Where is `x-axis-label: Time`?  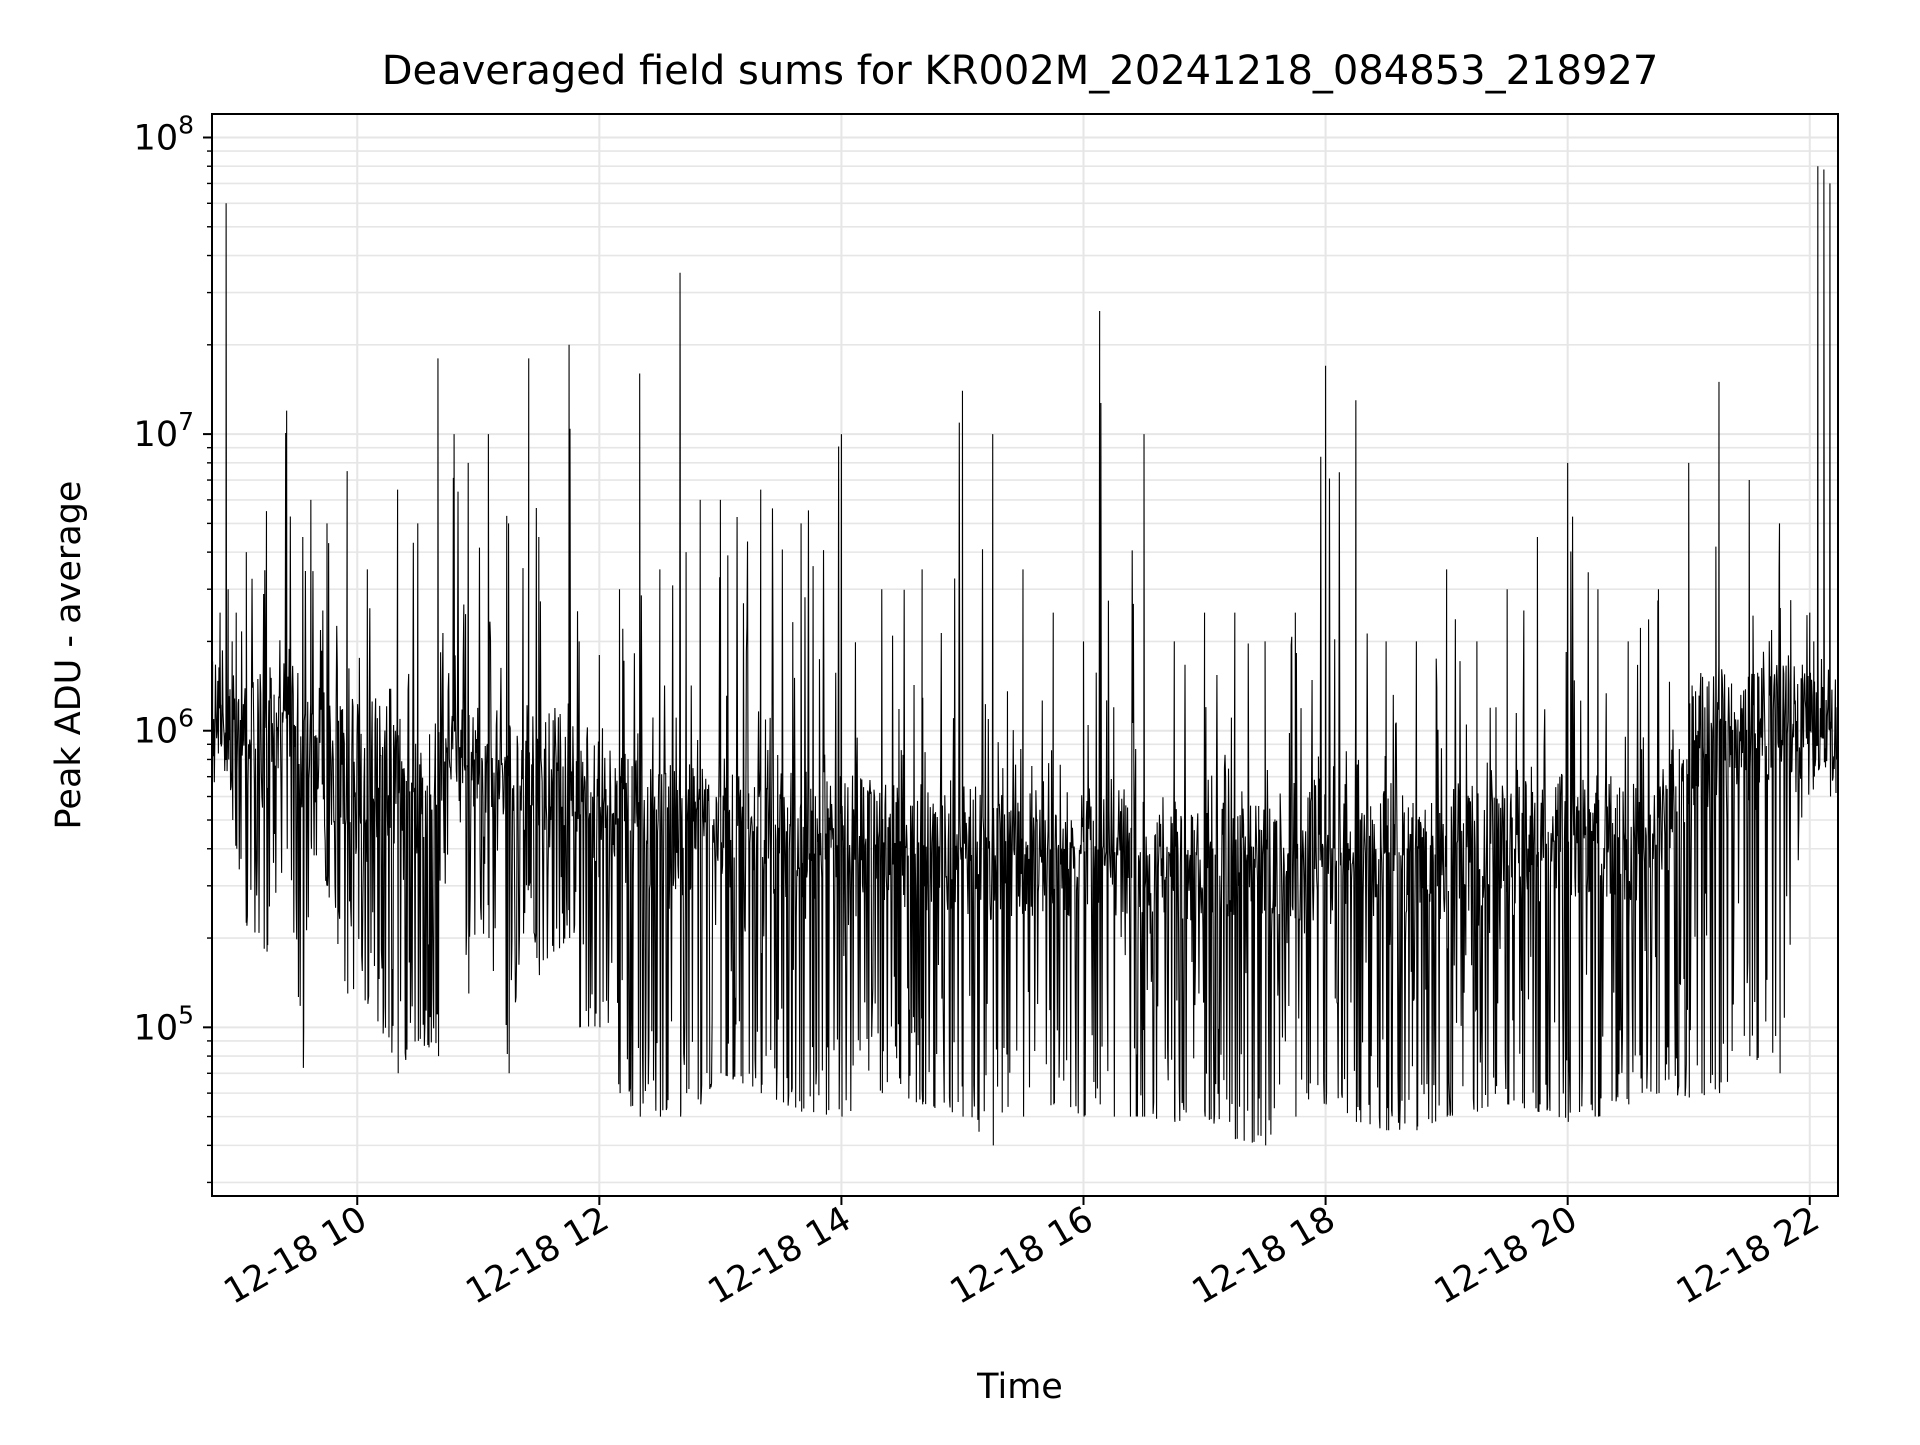
x-axis-label: Time is located at coordinates (1019, 1387).